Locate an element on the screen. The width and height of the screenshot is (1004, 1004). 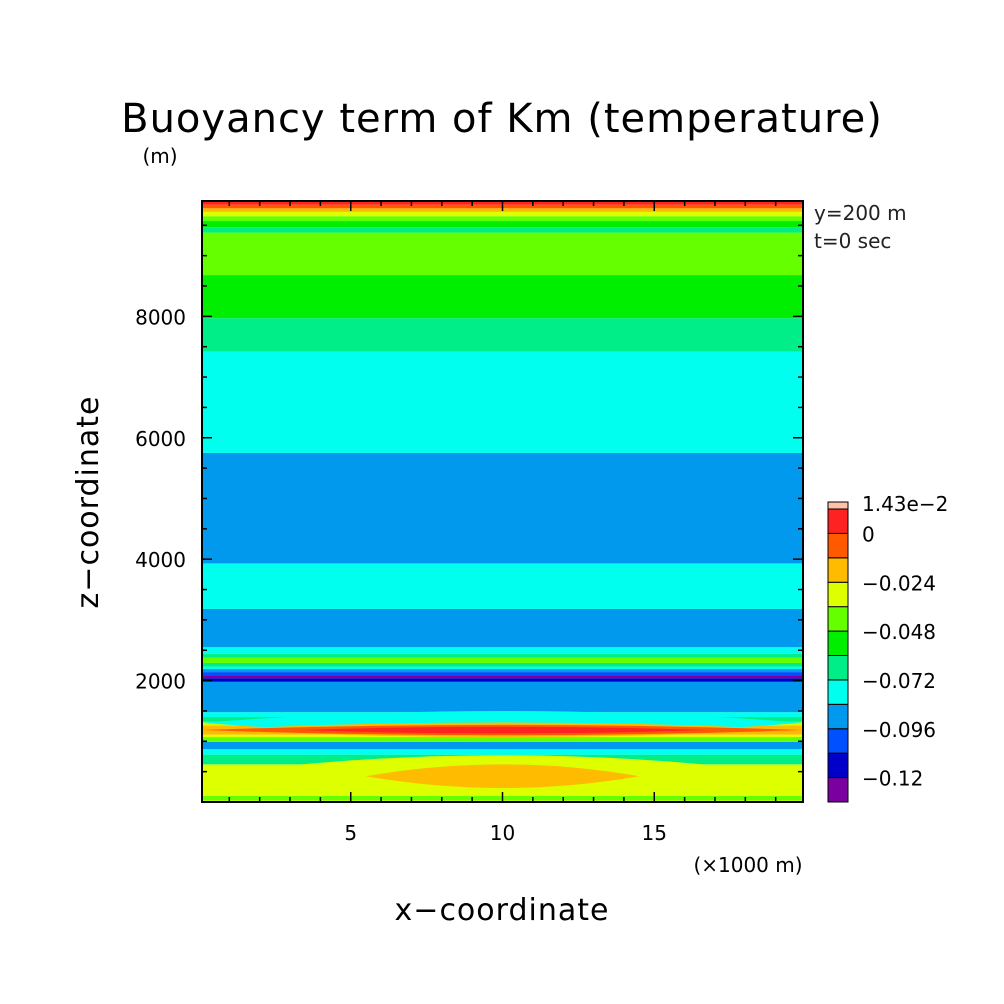
colorbar-tick-label: −0.048 is located at coordinates (899, 632).